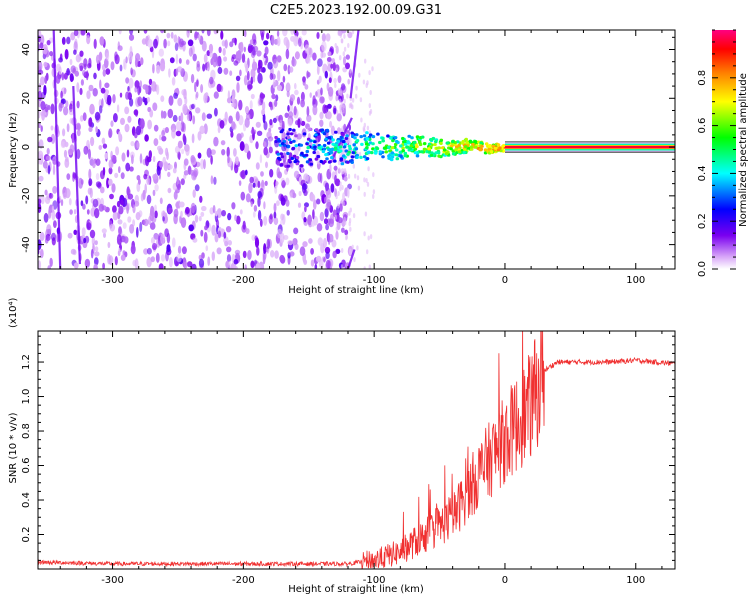 Image resolution: width=750 pixels, height=600 pixels. I want to click on y-tick-label: 0.6, so click(26, 466).